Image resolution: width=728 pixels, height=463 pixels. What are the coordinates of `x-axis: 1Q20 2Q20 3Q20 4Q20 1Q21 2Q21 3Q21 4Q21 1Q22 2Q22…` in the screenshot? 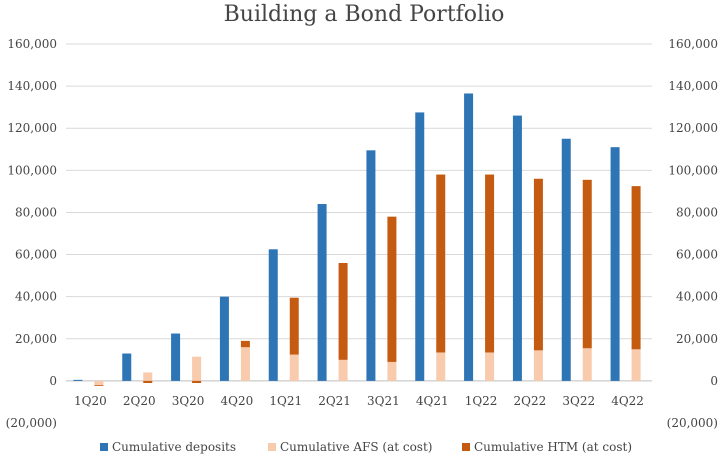 It's located at (359, 401).